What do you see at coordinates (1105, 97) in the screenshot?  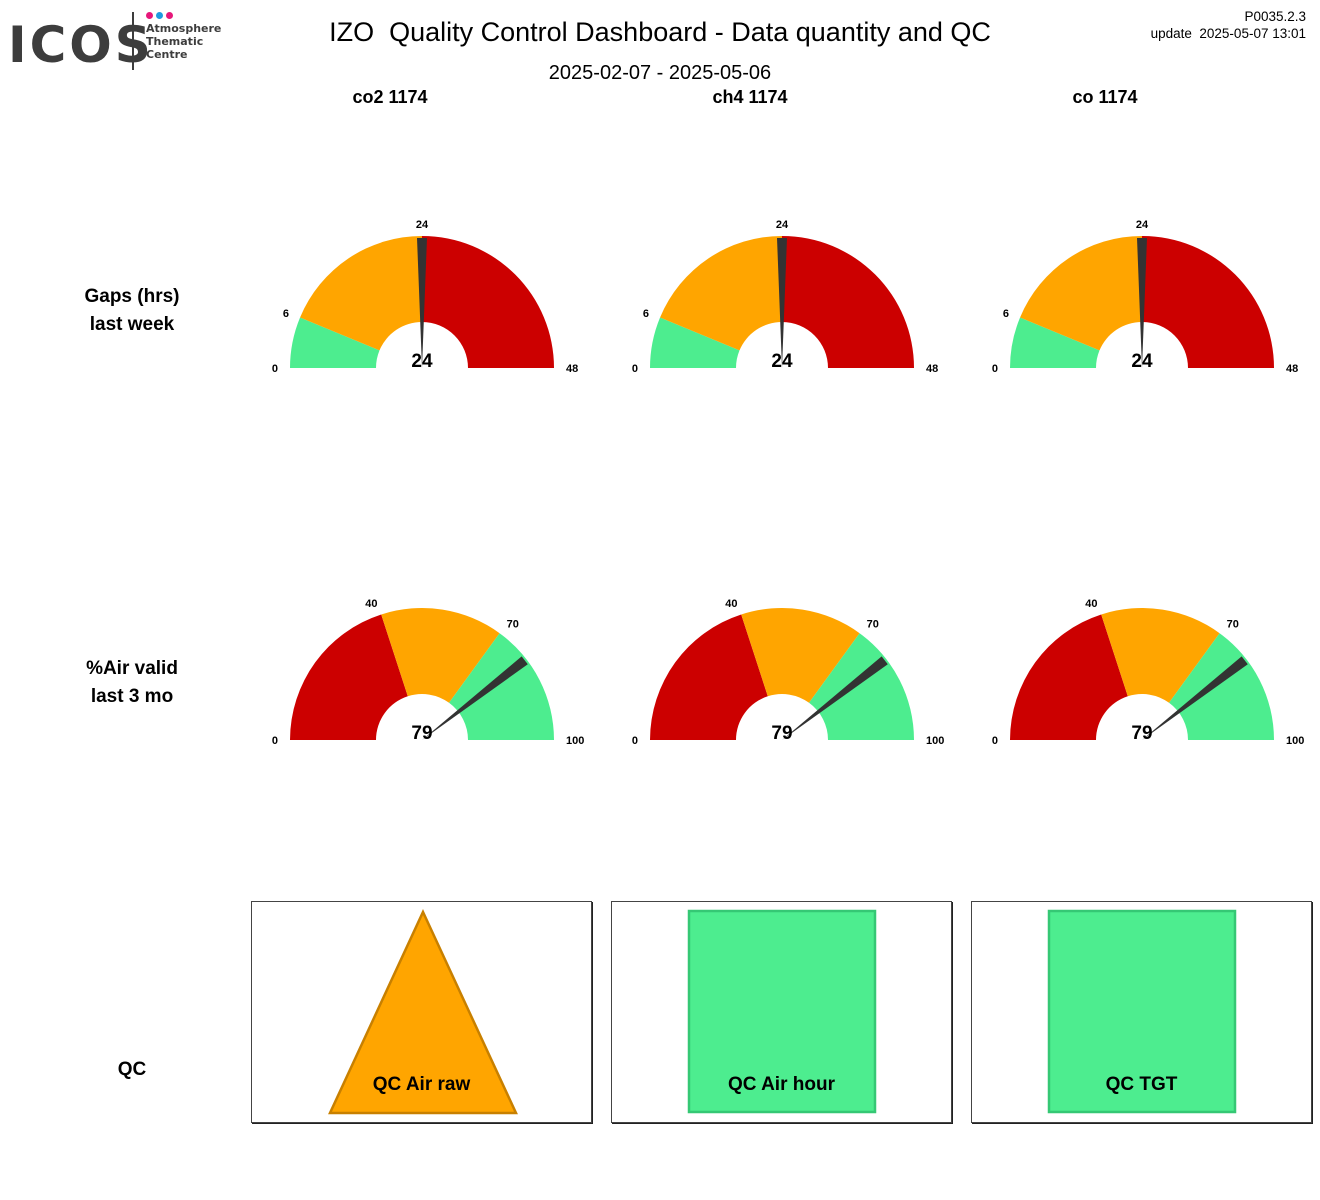 I see `column-title-co: co 1174` at bounding box center [1105, 97].